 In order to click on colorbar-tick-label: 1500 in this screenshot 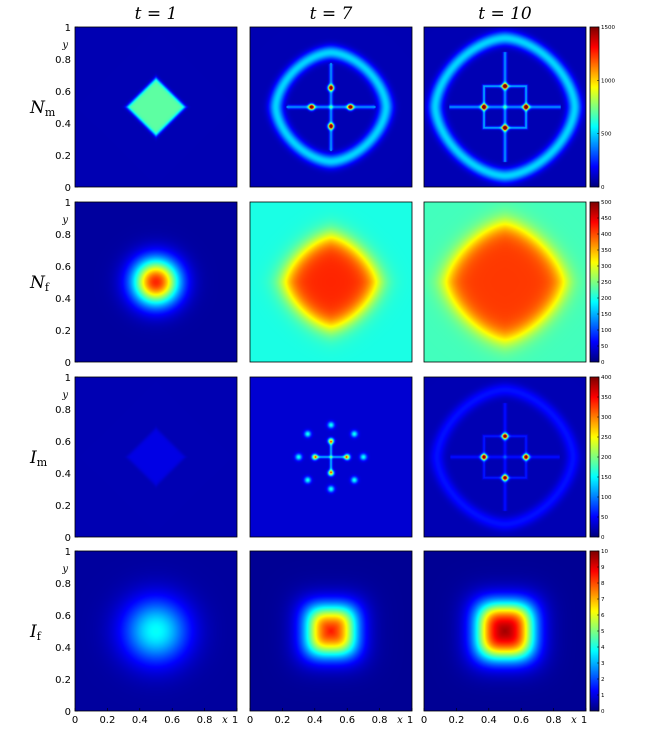, I will do `click(608, 28)`.